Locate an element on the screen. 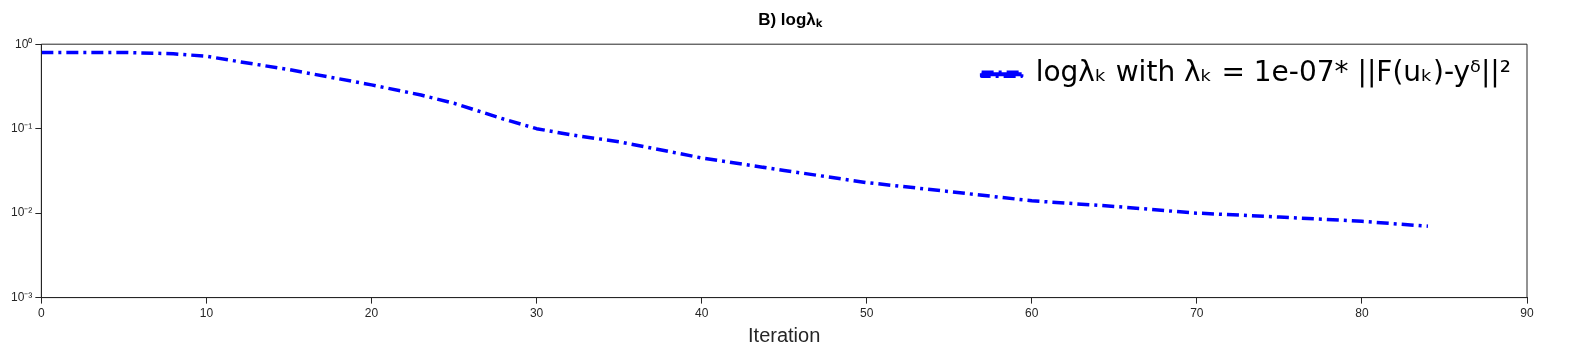  x-axis-title: Iteration is located at coordinates (784, 334).